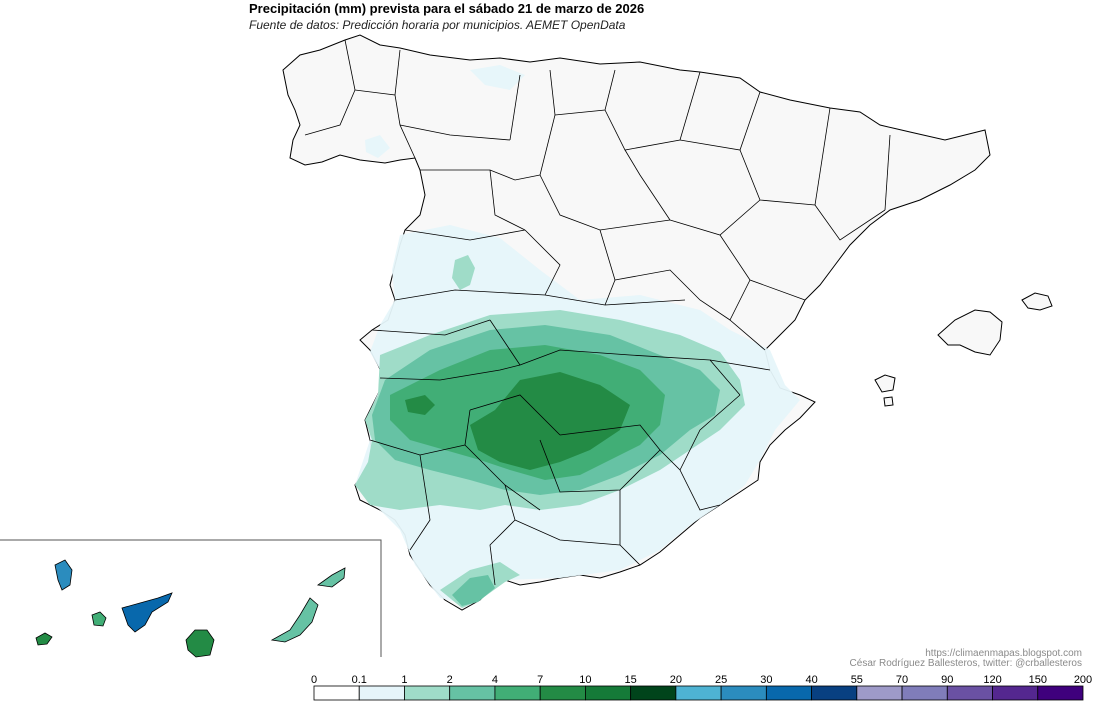 The width and height of the screenshot is (1100, 707). I want to click on legend-tick-label: 70, so click(902, 680).